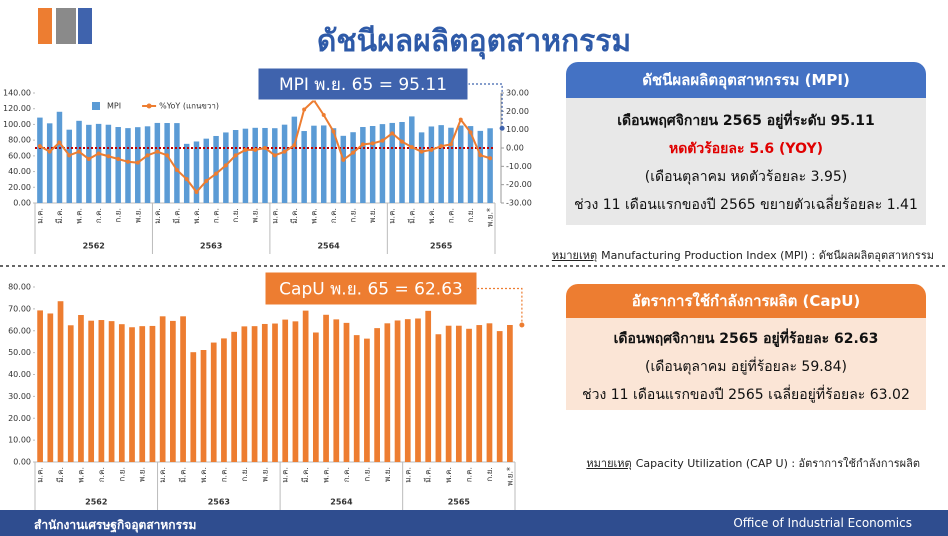 The height and width of the screenshot is (536, 948). What do you see at coordinates (517, 111) in the screenshot?
I see `y2-tick-label: 20.00` at bounding box center [517, 111].